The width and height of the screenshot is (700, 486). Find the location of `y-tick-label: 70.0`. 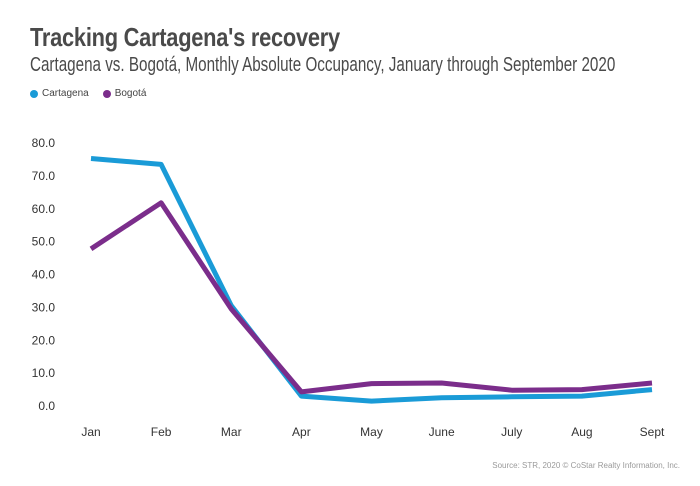

y-tick-label: 70.0 is located at coordinates (44, 176).